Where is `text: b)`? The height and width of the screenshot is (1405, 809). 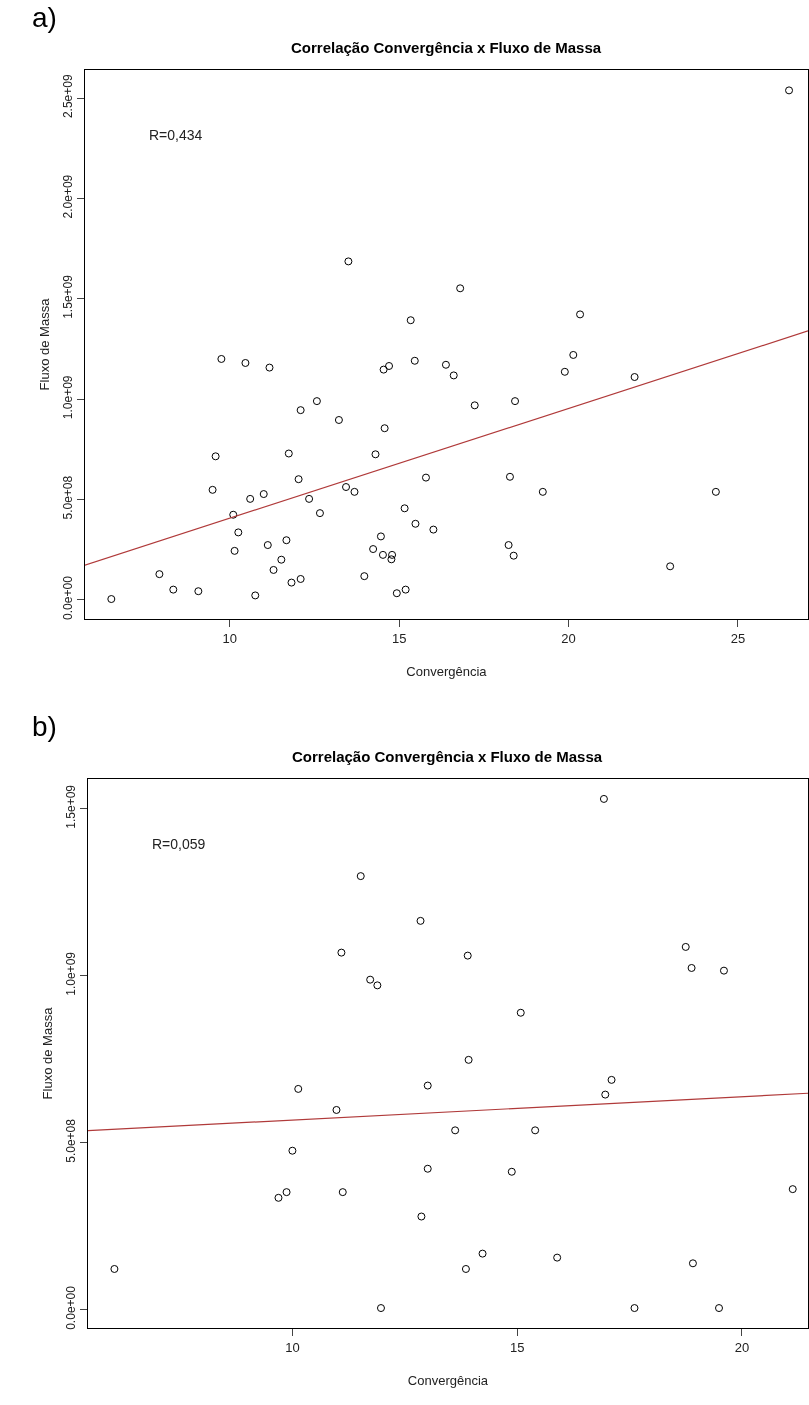 text: b) is located at coordinates (44, 726).